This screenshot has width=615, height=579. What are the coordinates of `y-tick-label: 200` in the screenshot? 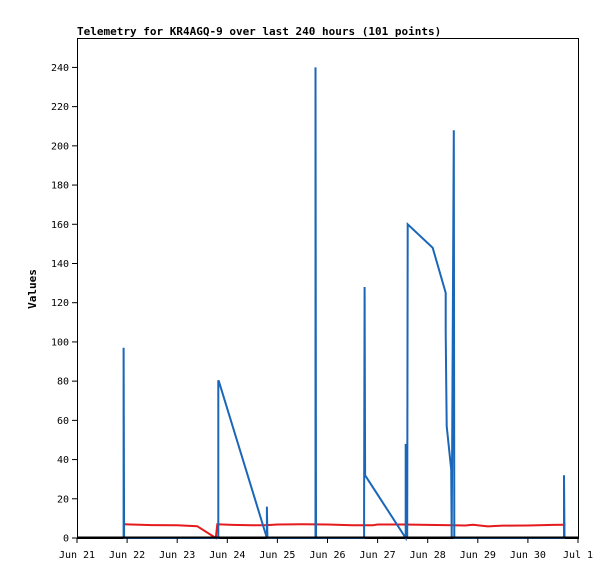 It's located at (60, 146).